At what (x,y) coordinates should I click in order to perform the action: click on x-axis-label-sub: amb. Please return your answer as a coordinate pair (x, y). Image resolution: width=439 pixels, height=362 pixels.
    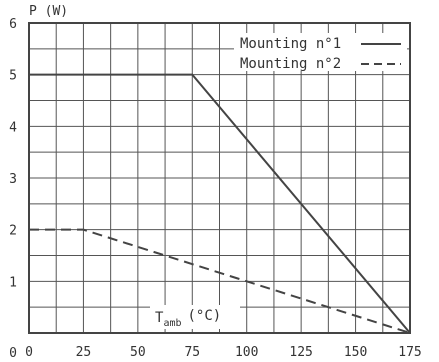
    Looking at the image, I should click on (172, 323).